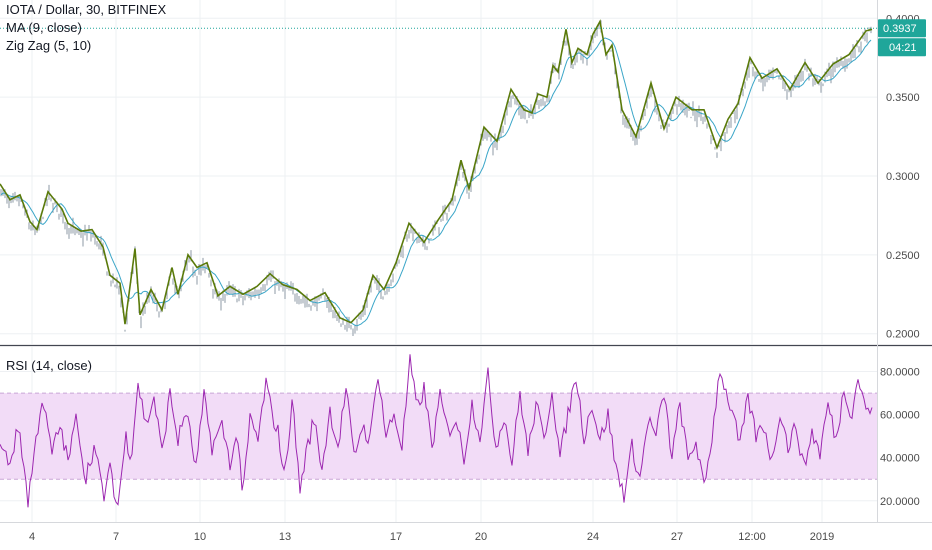  I want to click on countdown-badge-value: 04:21, so click(903, 48).